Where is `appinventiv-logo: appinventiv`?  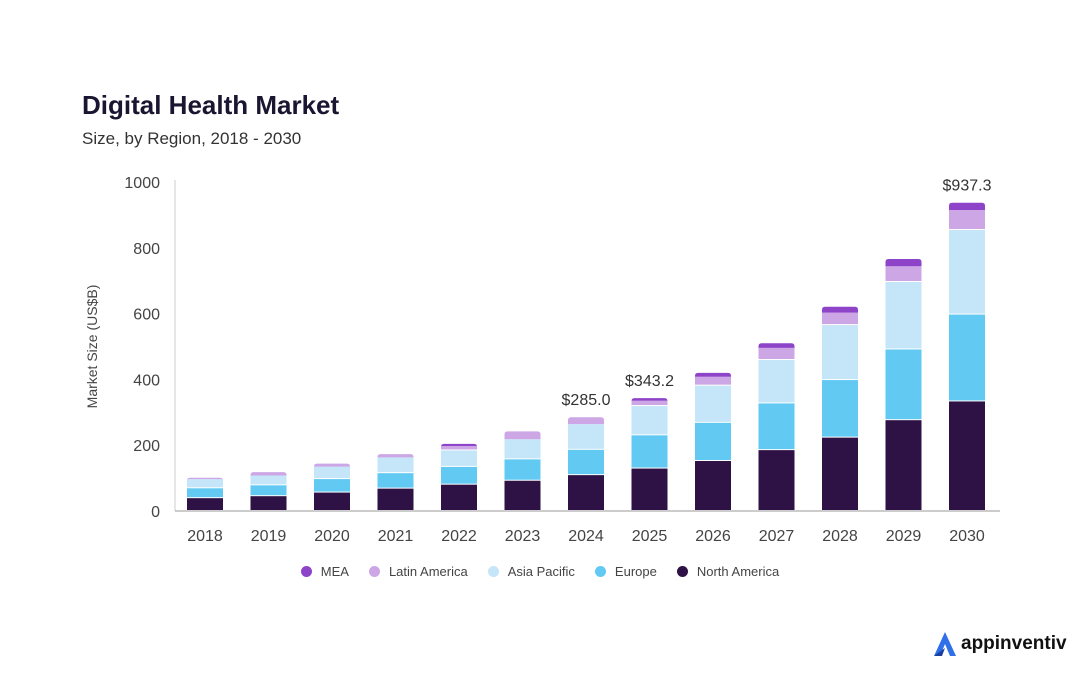 appinventiv-logo: appinventiv is located at coordinates (999, 644).